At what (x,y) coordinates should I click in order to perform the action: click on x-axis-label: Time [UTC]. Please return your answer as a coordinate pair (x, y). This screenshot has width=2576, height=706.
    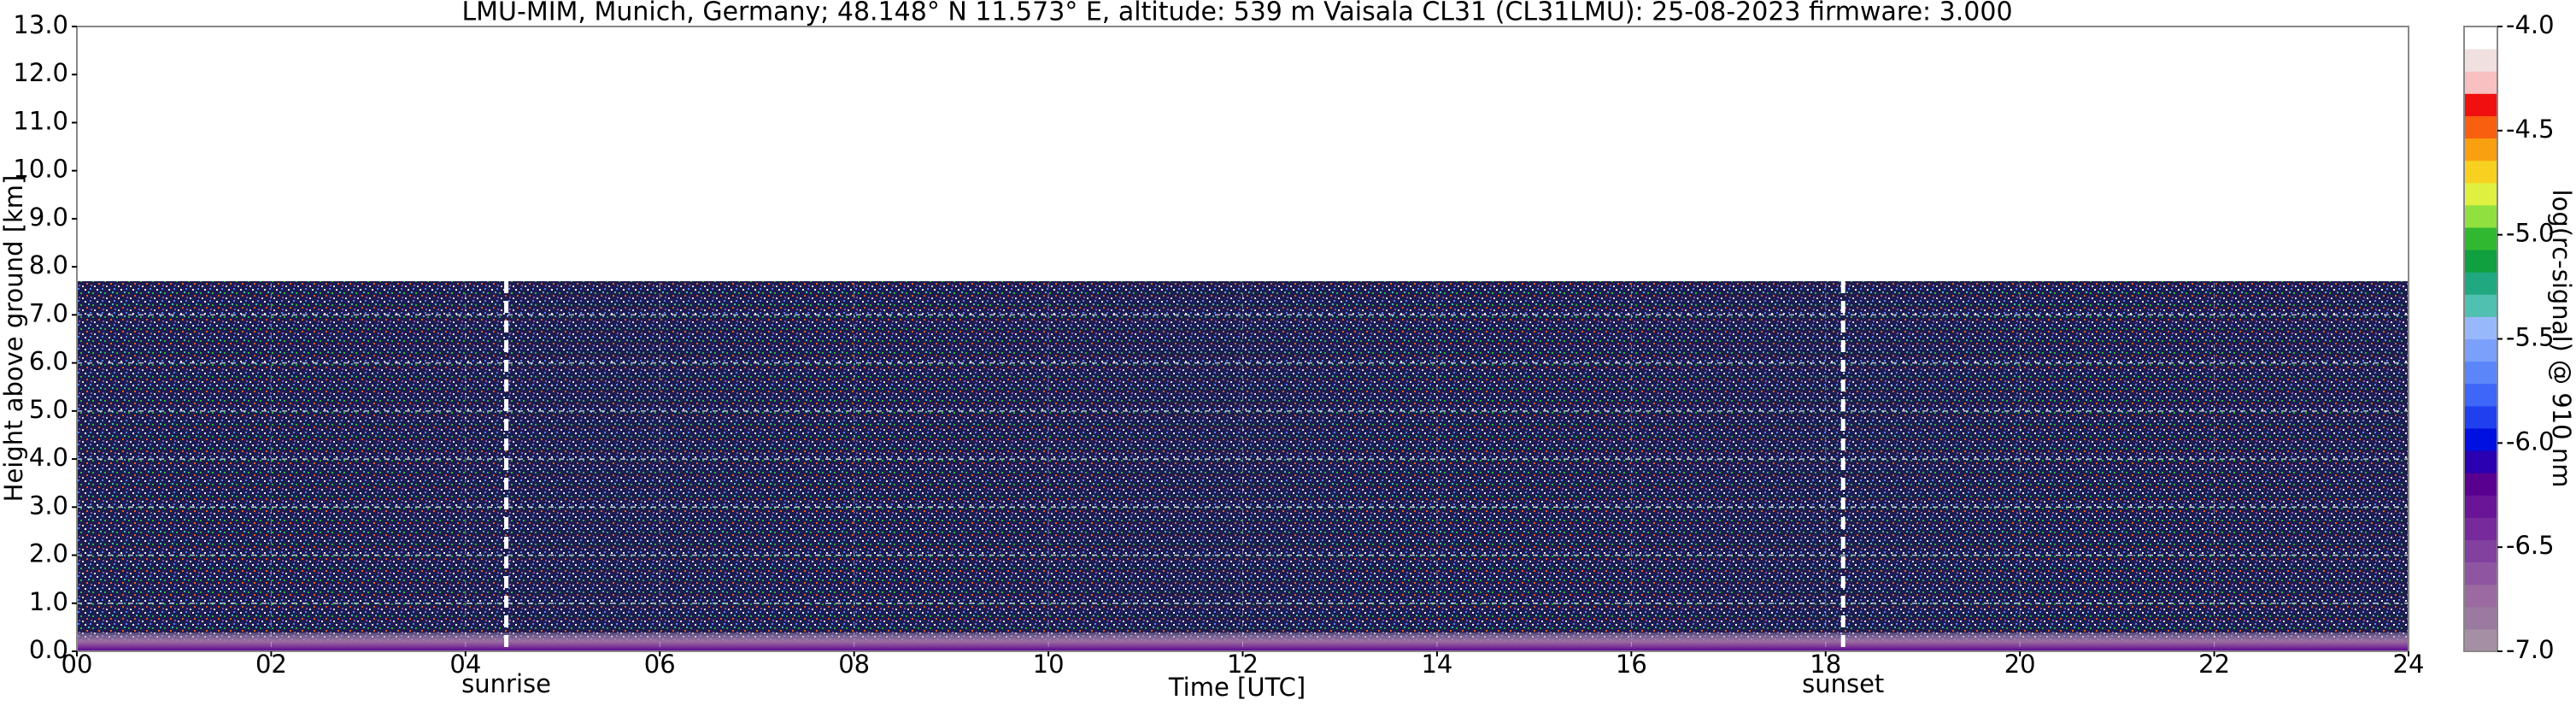
    Looking at the image, I should click on (1237, 687).